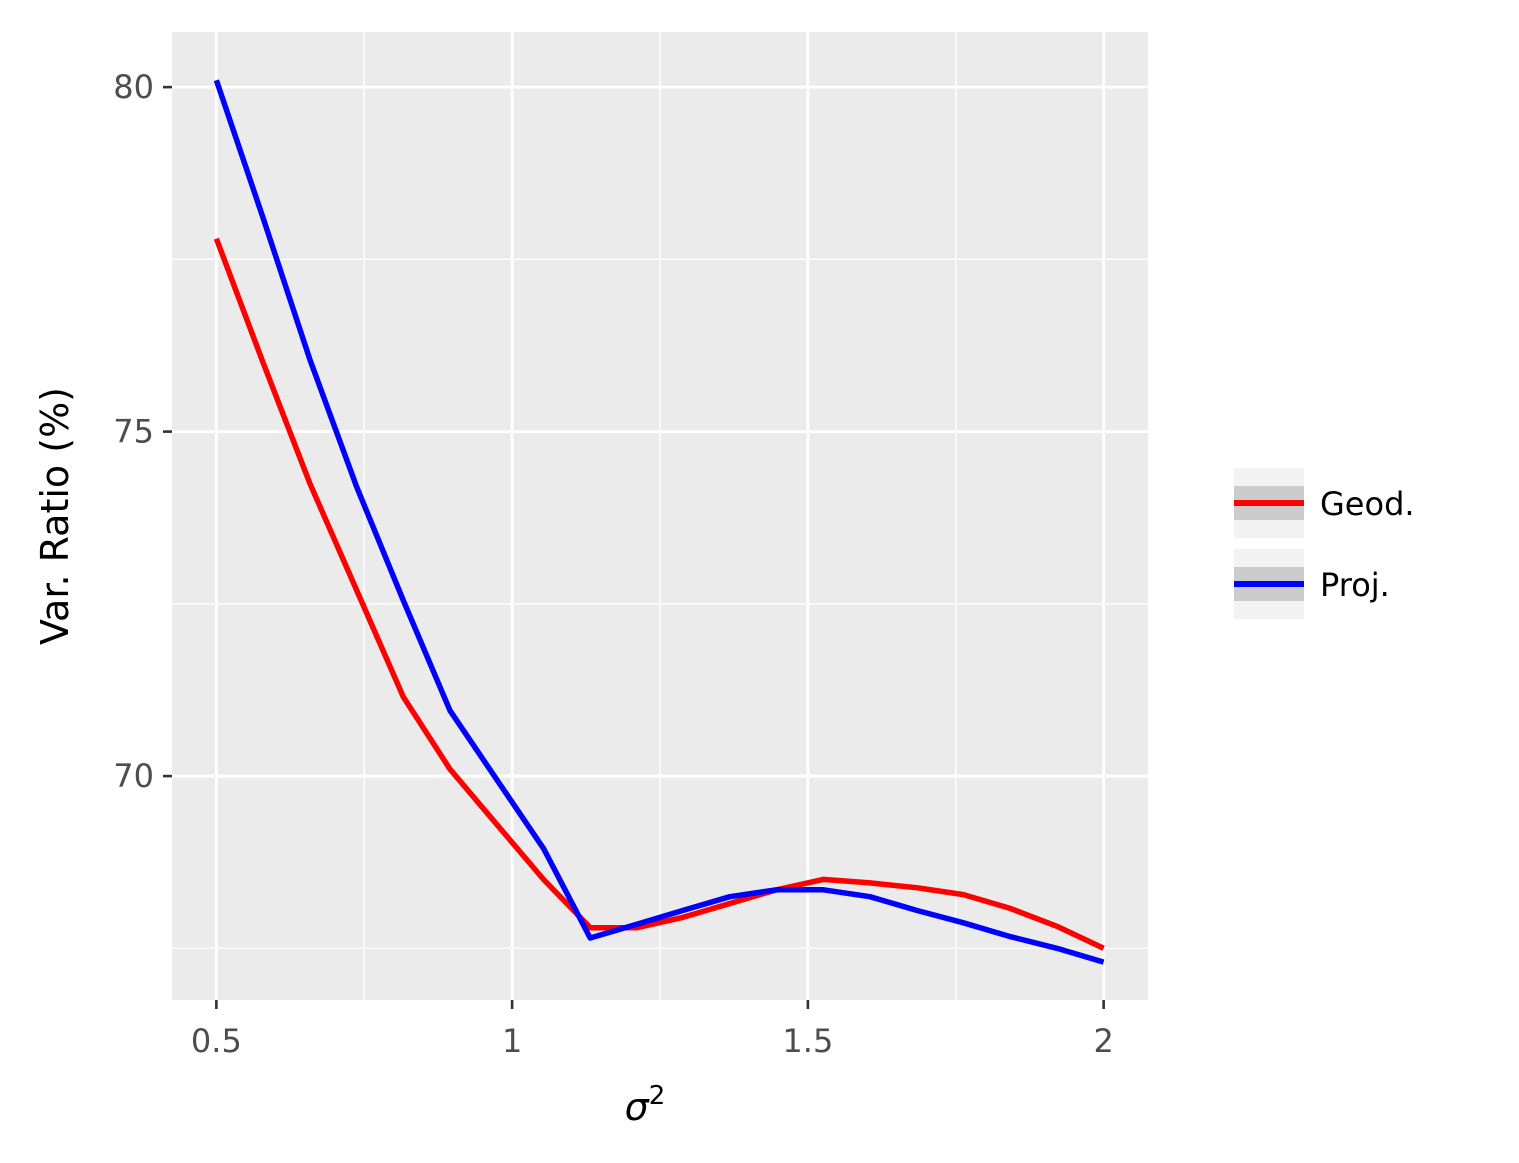  I want to click on y-axis: 70 75 80, so click(142, 431).